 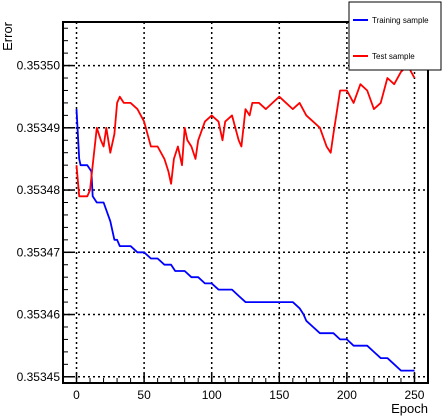 I want to click on x-tick-label: 50, so click(x=144, y=395).